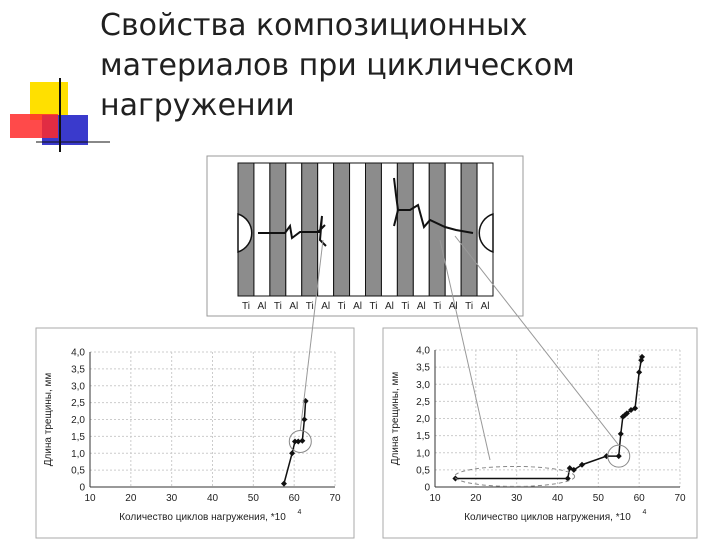 Image resolution: width=720 pixels, height=540 pixels. What do you see at coordinates (245, 233) in the screenshot?
I see `left-notch` at bounding box center [245, 233].